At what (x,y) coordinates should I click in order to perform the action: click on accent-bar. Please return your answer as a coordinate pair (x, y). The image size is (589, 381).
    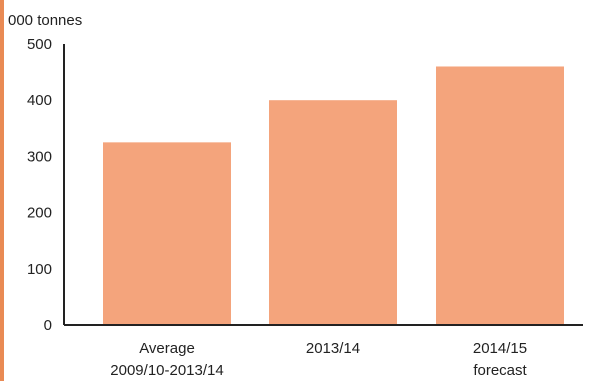
    Looking at the image, I should click on (2, 190).